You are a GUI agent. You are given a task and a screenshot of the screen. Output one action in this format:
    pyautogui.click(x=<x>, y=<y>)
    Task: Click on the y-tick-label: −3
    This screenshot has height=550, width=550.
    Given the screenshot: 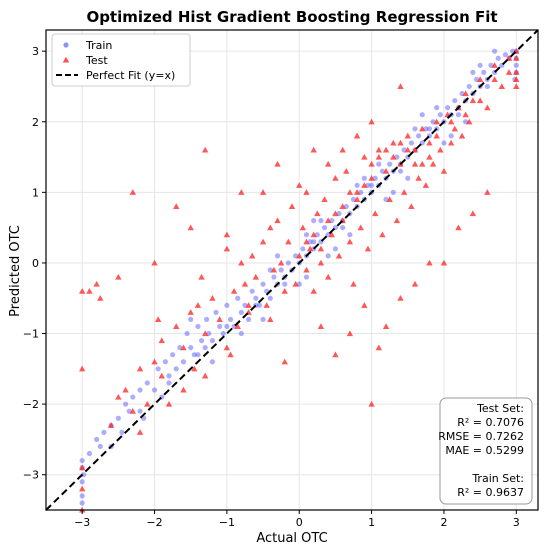 What is the action you would take?
    pyautogui.click(x=31, y=475)
    